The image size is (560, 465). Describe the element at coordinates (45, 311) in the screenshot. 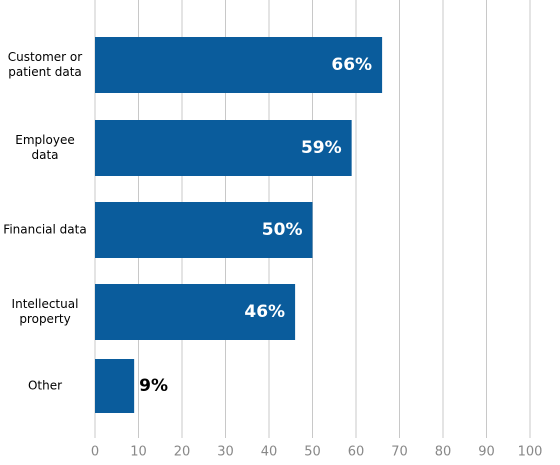

I see `y-tick-label: Intellectual property` at that location.